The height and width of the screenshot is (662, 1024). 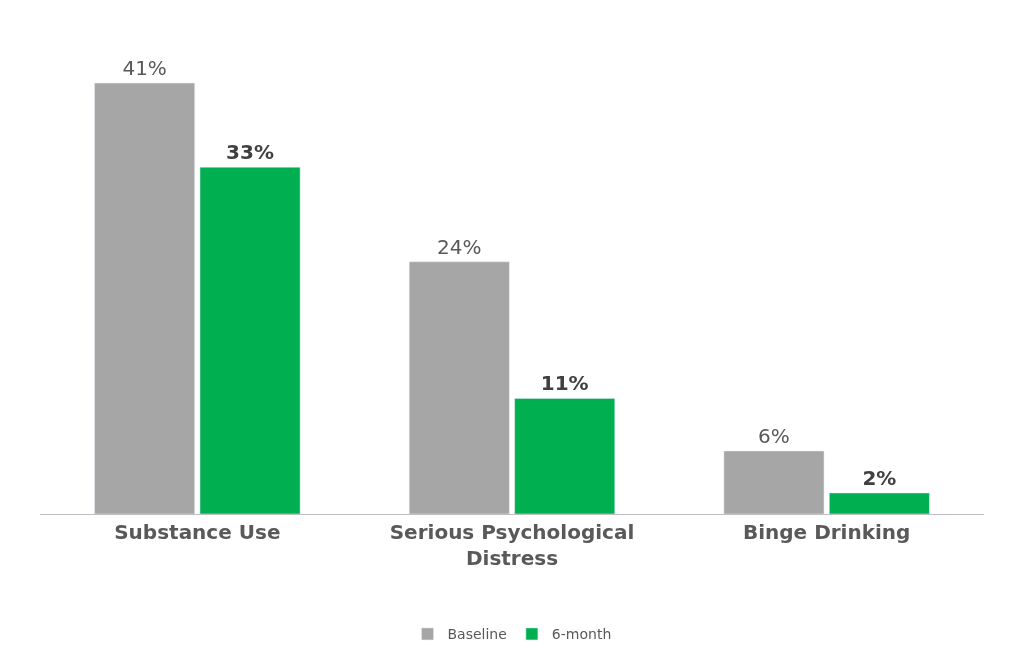 I want to click on data-label: 41%, so click(x=144, y=68).